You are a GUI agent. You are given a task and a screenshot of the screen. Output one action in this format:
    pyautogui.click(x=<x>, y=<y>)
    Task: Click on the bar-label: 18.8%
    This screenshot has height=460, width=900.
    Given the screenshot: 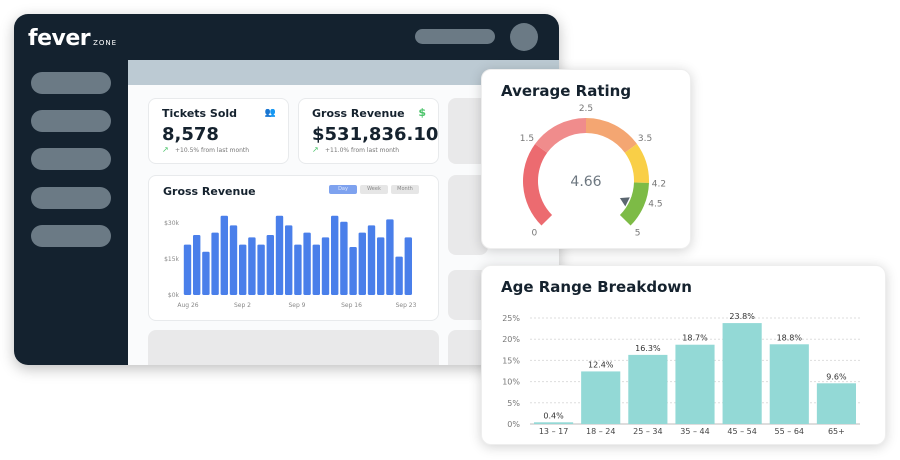 What is the action you would take?
    pyautogui.click(x=790, y=337)
    